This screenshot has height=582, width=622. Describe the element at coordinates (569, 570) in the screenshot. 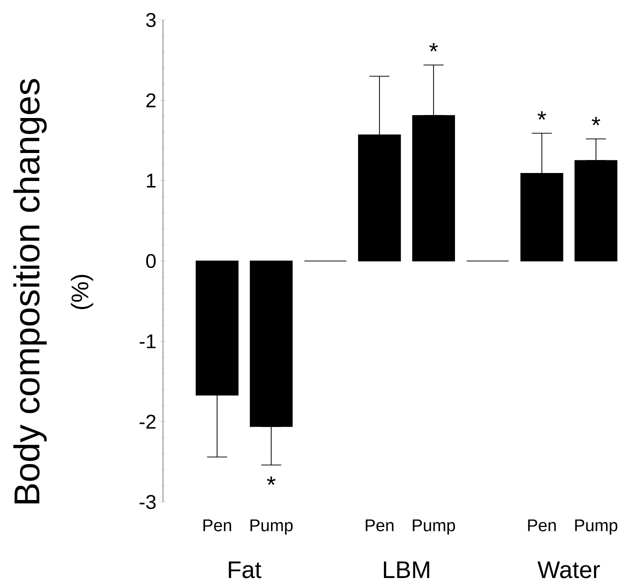

I see `text: Water` at that location.